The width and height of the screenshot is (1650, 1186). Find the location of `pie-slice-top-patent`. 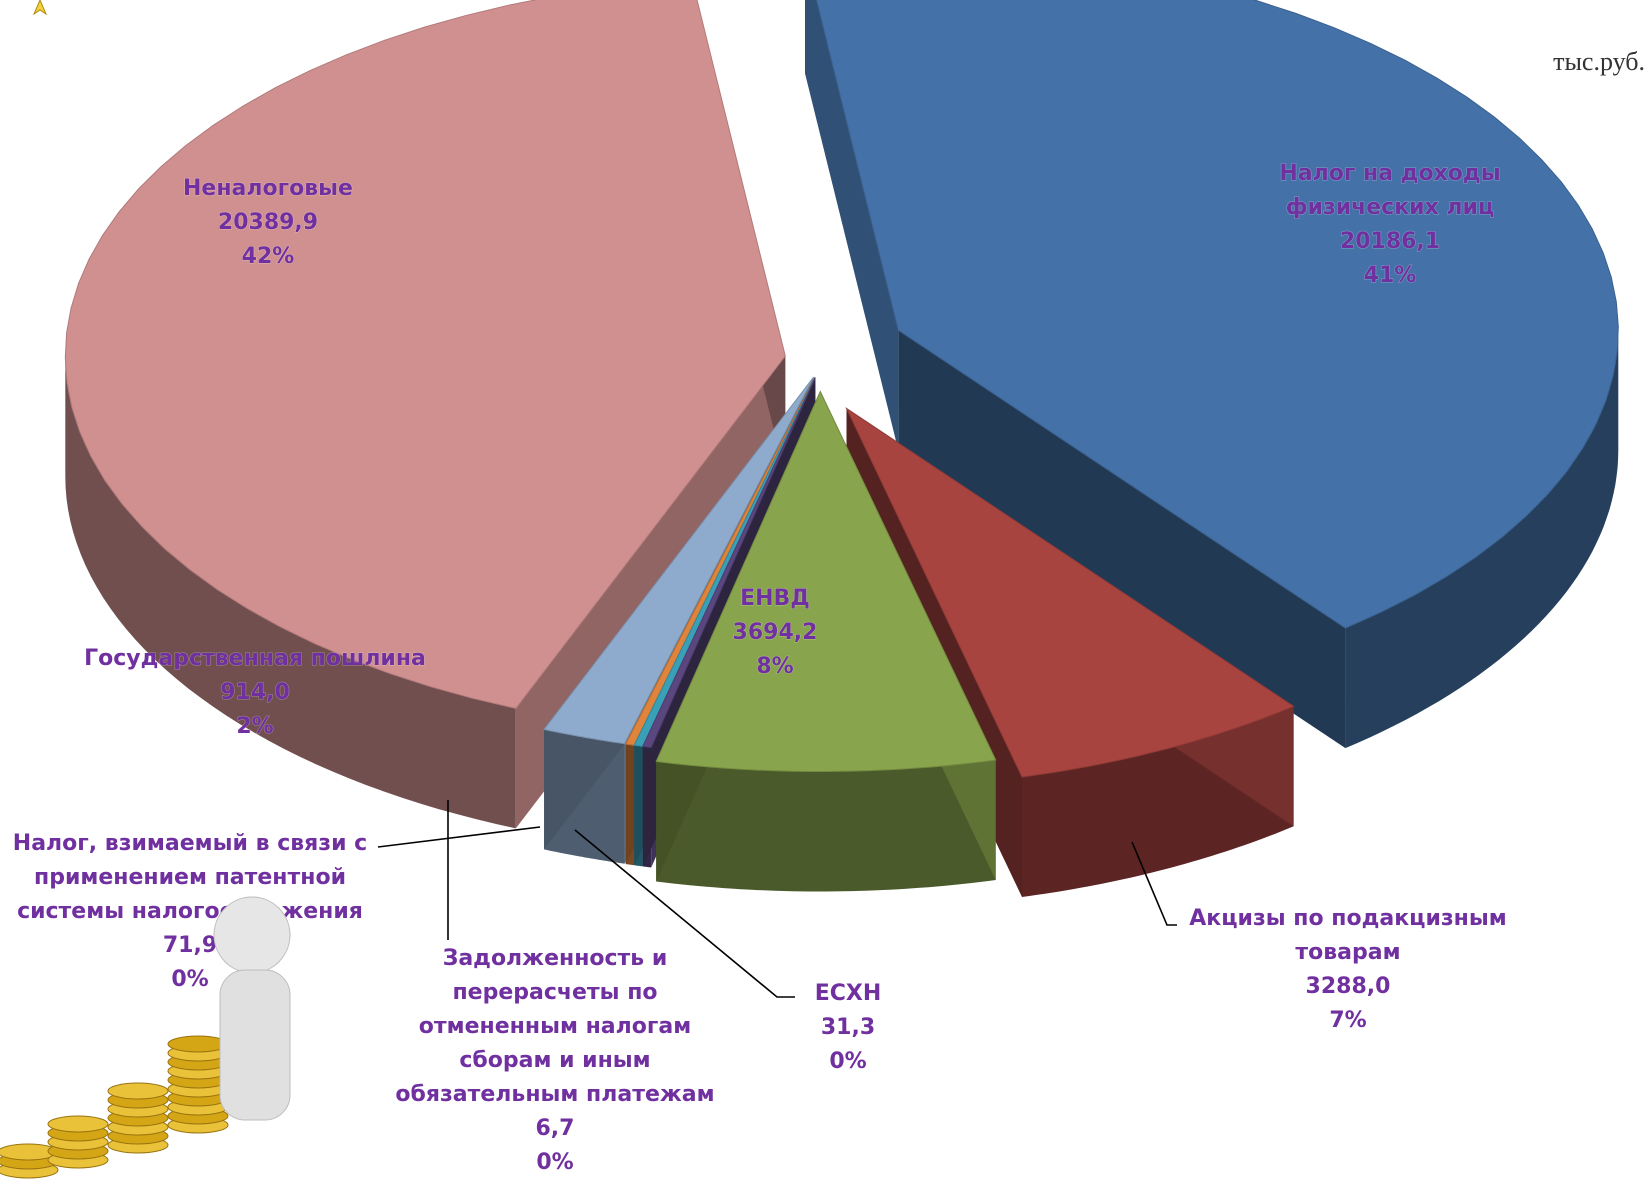

pie-slice-top-patent is located at coordinates (720, 561).